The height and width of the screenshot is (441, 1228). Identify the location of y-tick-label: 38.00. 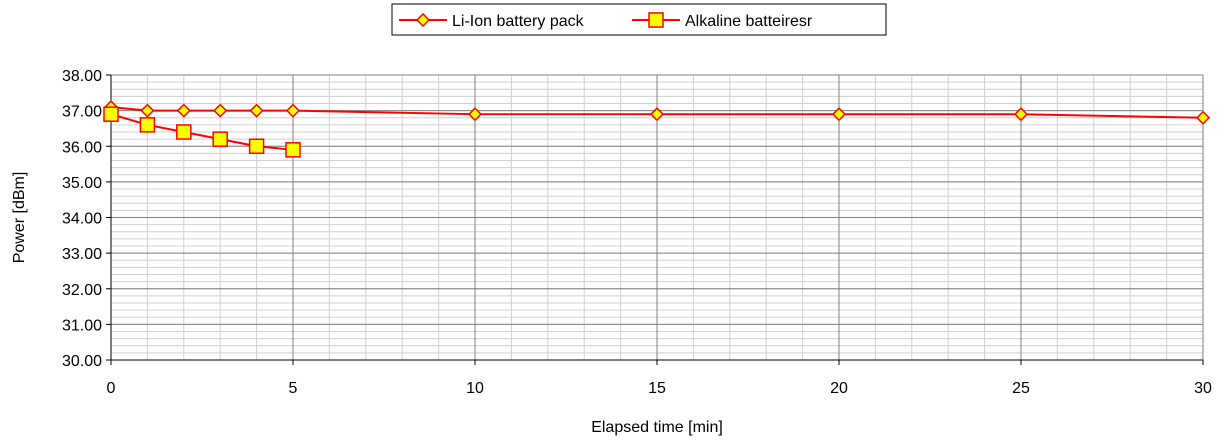
(82, 76).